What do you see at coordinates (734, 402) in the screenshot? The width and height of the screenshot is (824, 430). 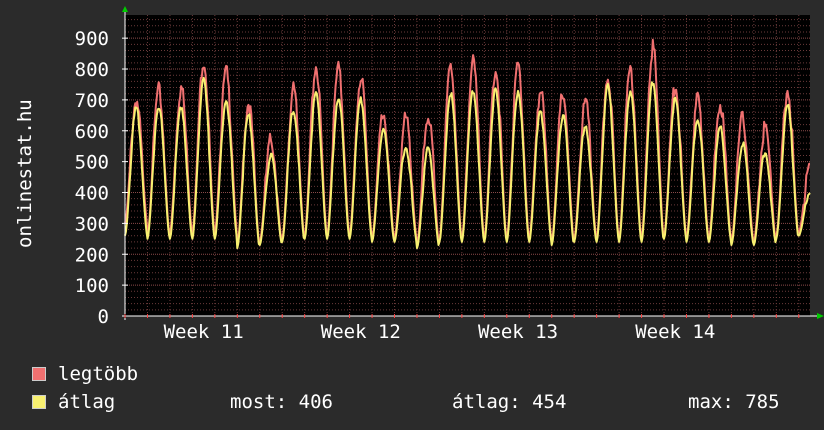 I see `stat-max: max: 785` at bounding box center [734, 402].